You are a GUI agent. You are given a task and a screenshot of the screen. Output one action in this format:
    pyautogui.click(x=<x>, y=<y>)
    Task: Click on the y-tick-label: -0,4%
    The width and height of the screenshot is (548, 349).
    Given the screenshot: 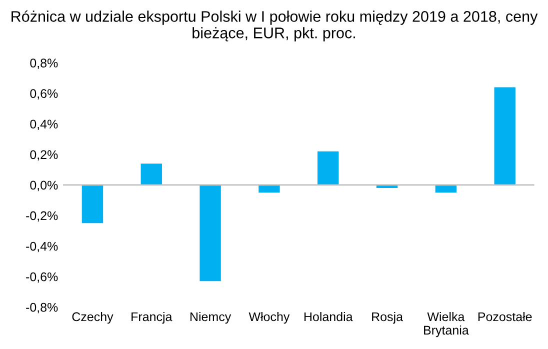 What is the action you would take?
    pyautogui.click(x=42, y=247)
    